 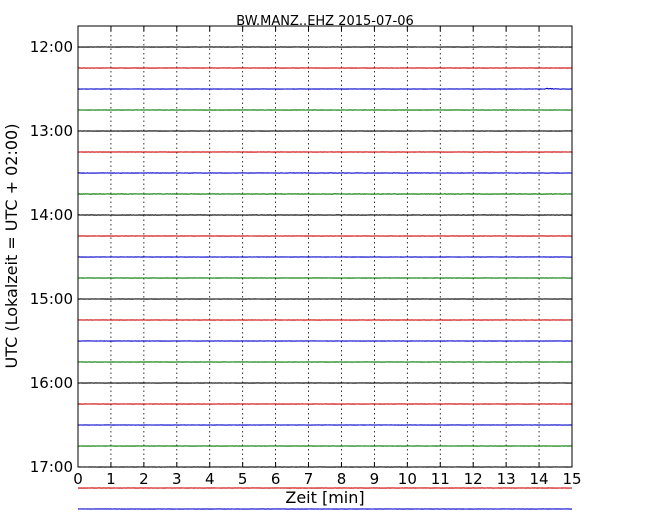 I want to click on x-tick-label: 0, so click(x=78, y=479).